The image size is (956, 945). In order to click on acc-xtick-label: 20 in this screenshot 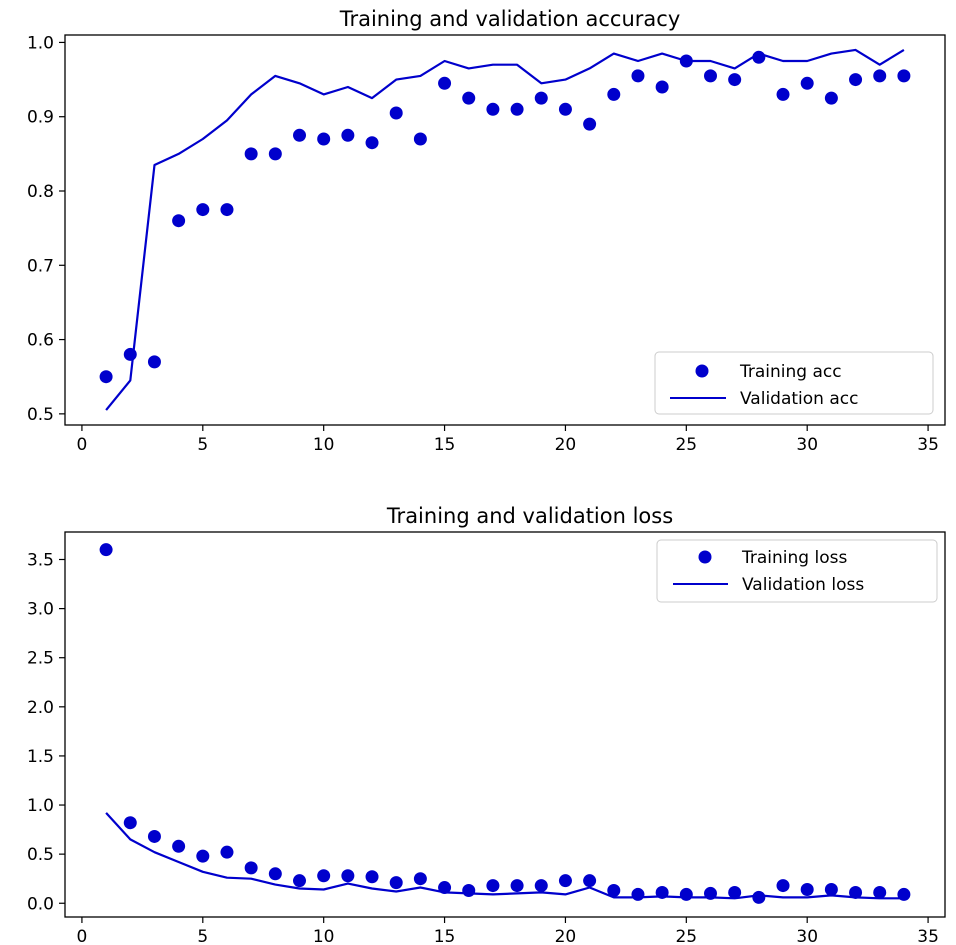, I will do `click(566, 445)`.